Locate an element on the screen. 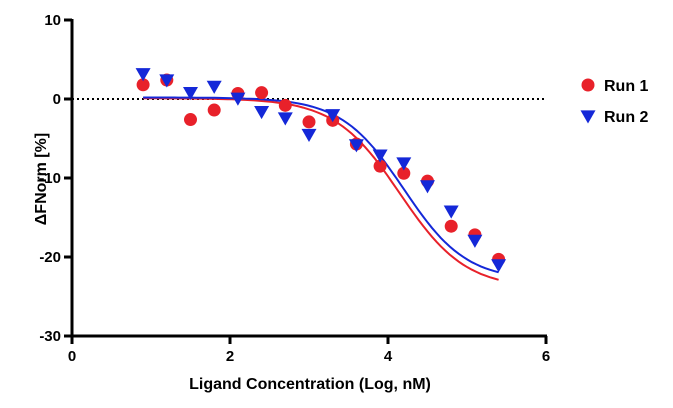  x-tick-label: 4 is located at coordinates (388, 356).